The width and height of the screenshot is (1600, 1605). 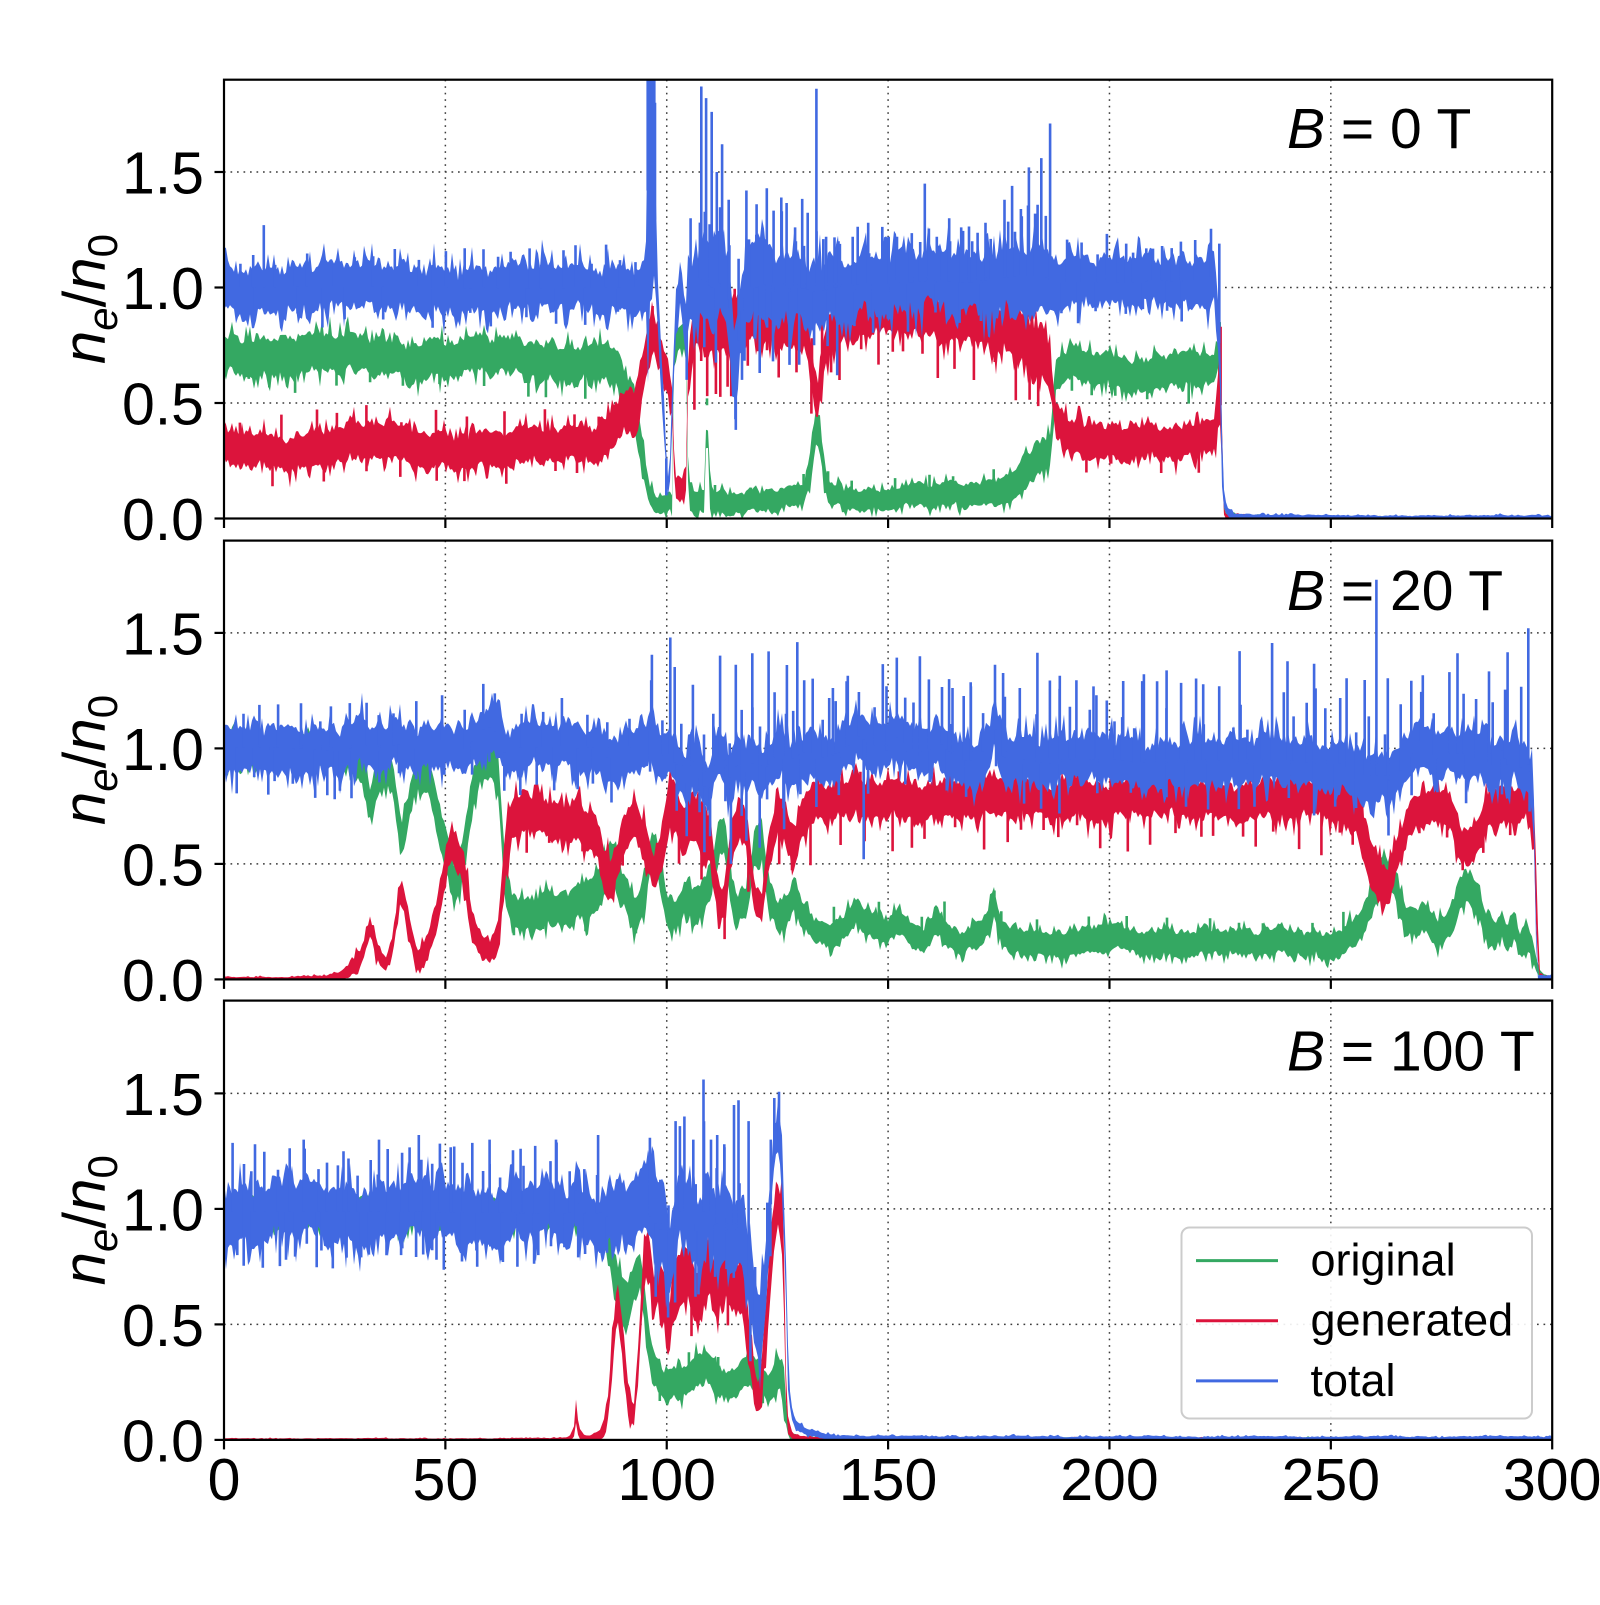 What do you see at coordinates (1395, 591) in the screenshot?
I see `svg-text: B = 20 T` at bounding box center [1395, 591].